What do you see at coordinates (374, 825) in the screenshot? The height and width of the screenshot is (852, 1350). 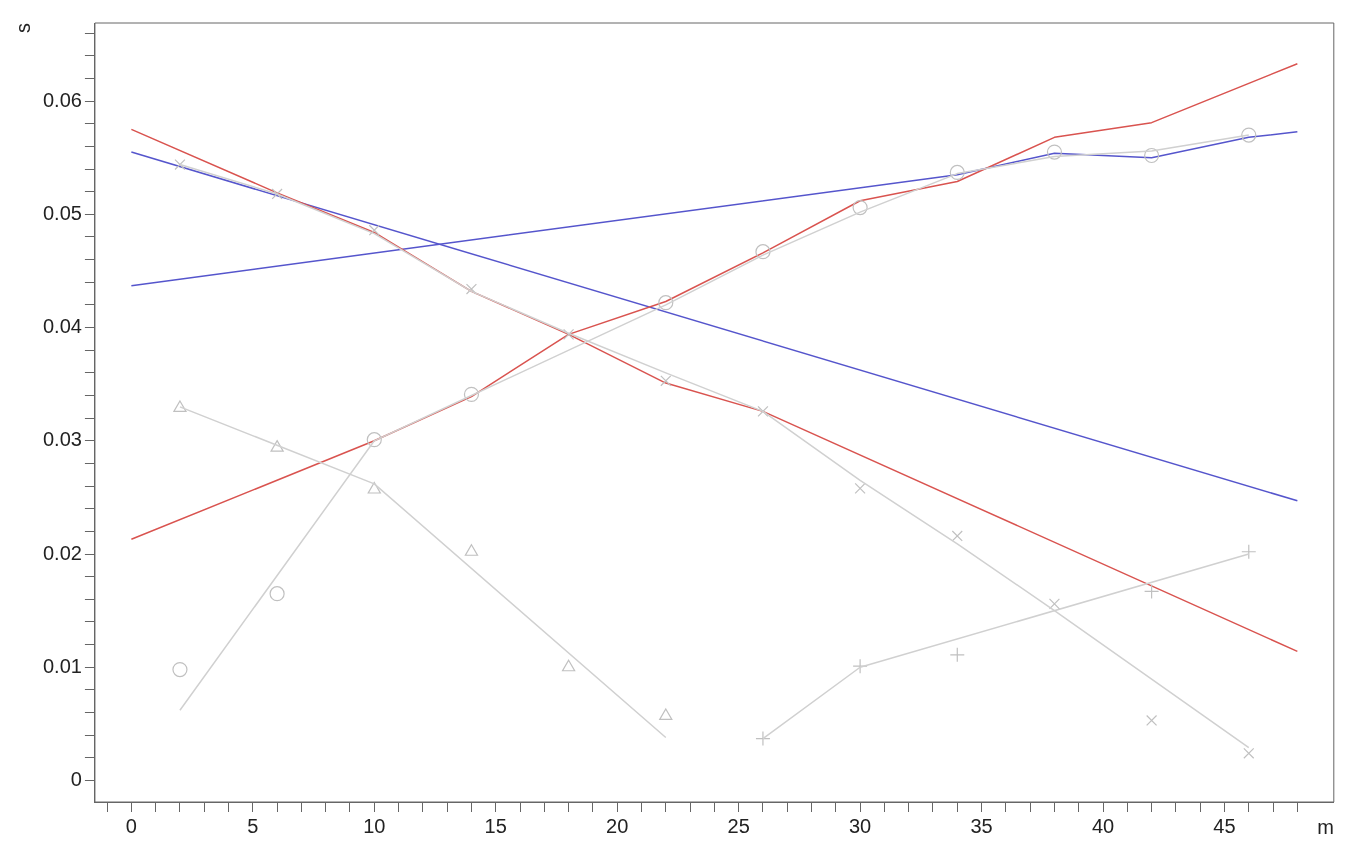 I see `x-tick-label: 10` at bounding box center [374, 825].